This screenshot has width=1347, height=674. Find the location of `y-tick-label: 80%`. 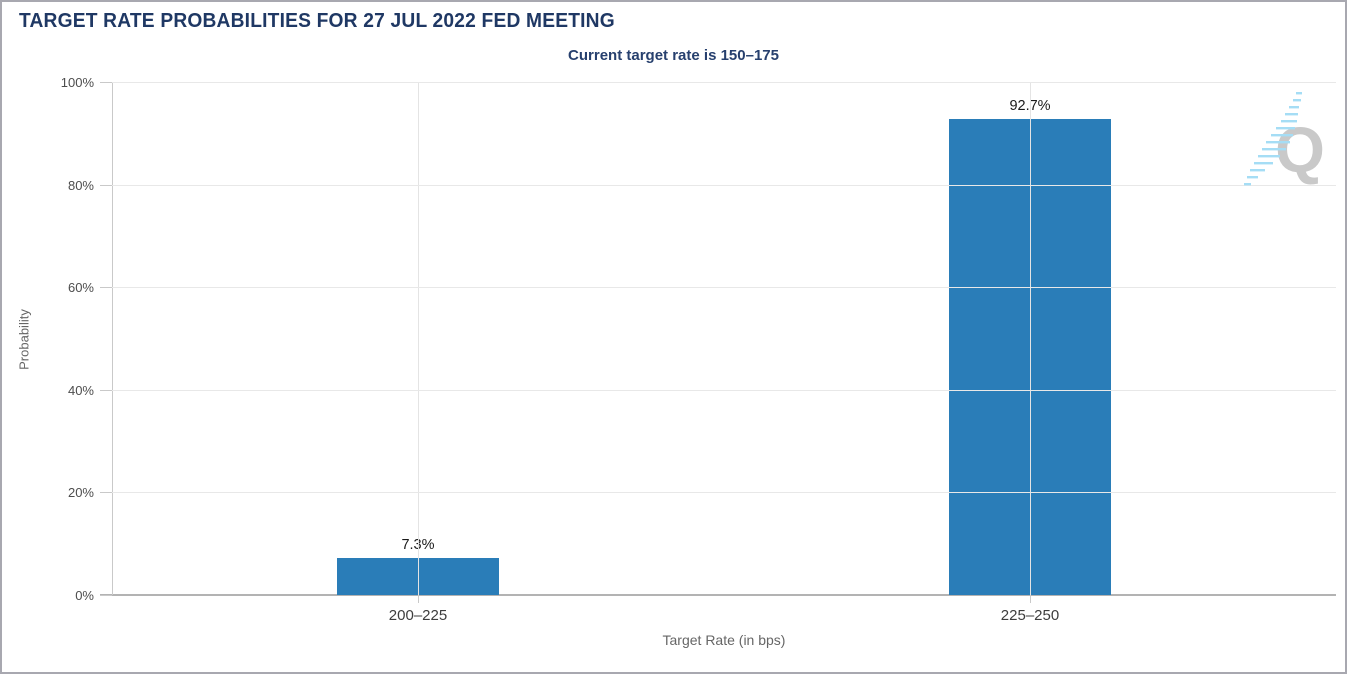

y-tick-label: 80% is located at coordinates (80, 185).